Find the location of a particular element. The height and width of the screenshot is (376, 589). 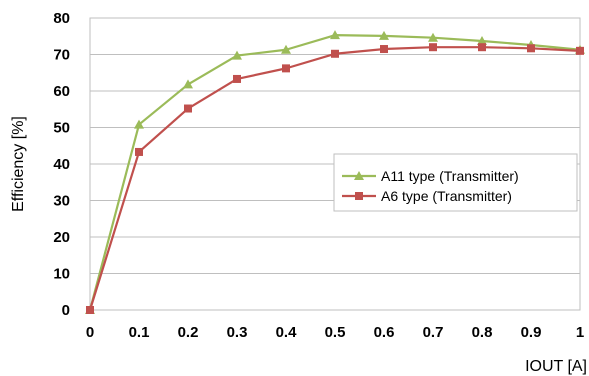

y-tick-label: 50 is located at coordinates (61, 128).